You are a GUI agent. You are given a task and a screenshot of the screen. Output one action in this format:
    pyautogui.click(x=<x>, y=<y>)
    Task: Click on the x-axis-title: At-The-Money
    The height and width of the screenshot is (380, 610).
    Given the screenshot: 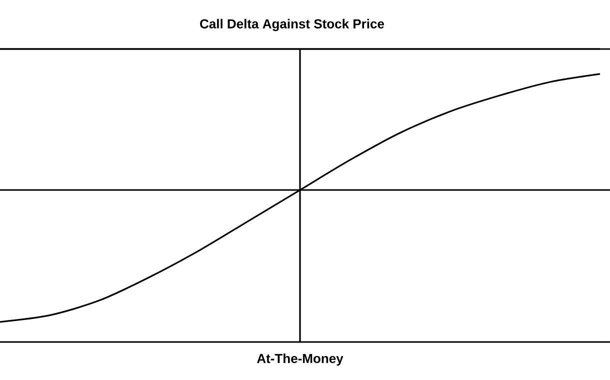 What is the action you would take?
    pyautogui.click(x=300, y=360)
    